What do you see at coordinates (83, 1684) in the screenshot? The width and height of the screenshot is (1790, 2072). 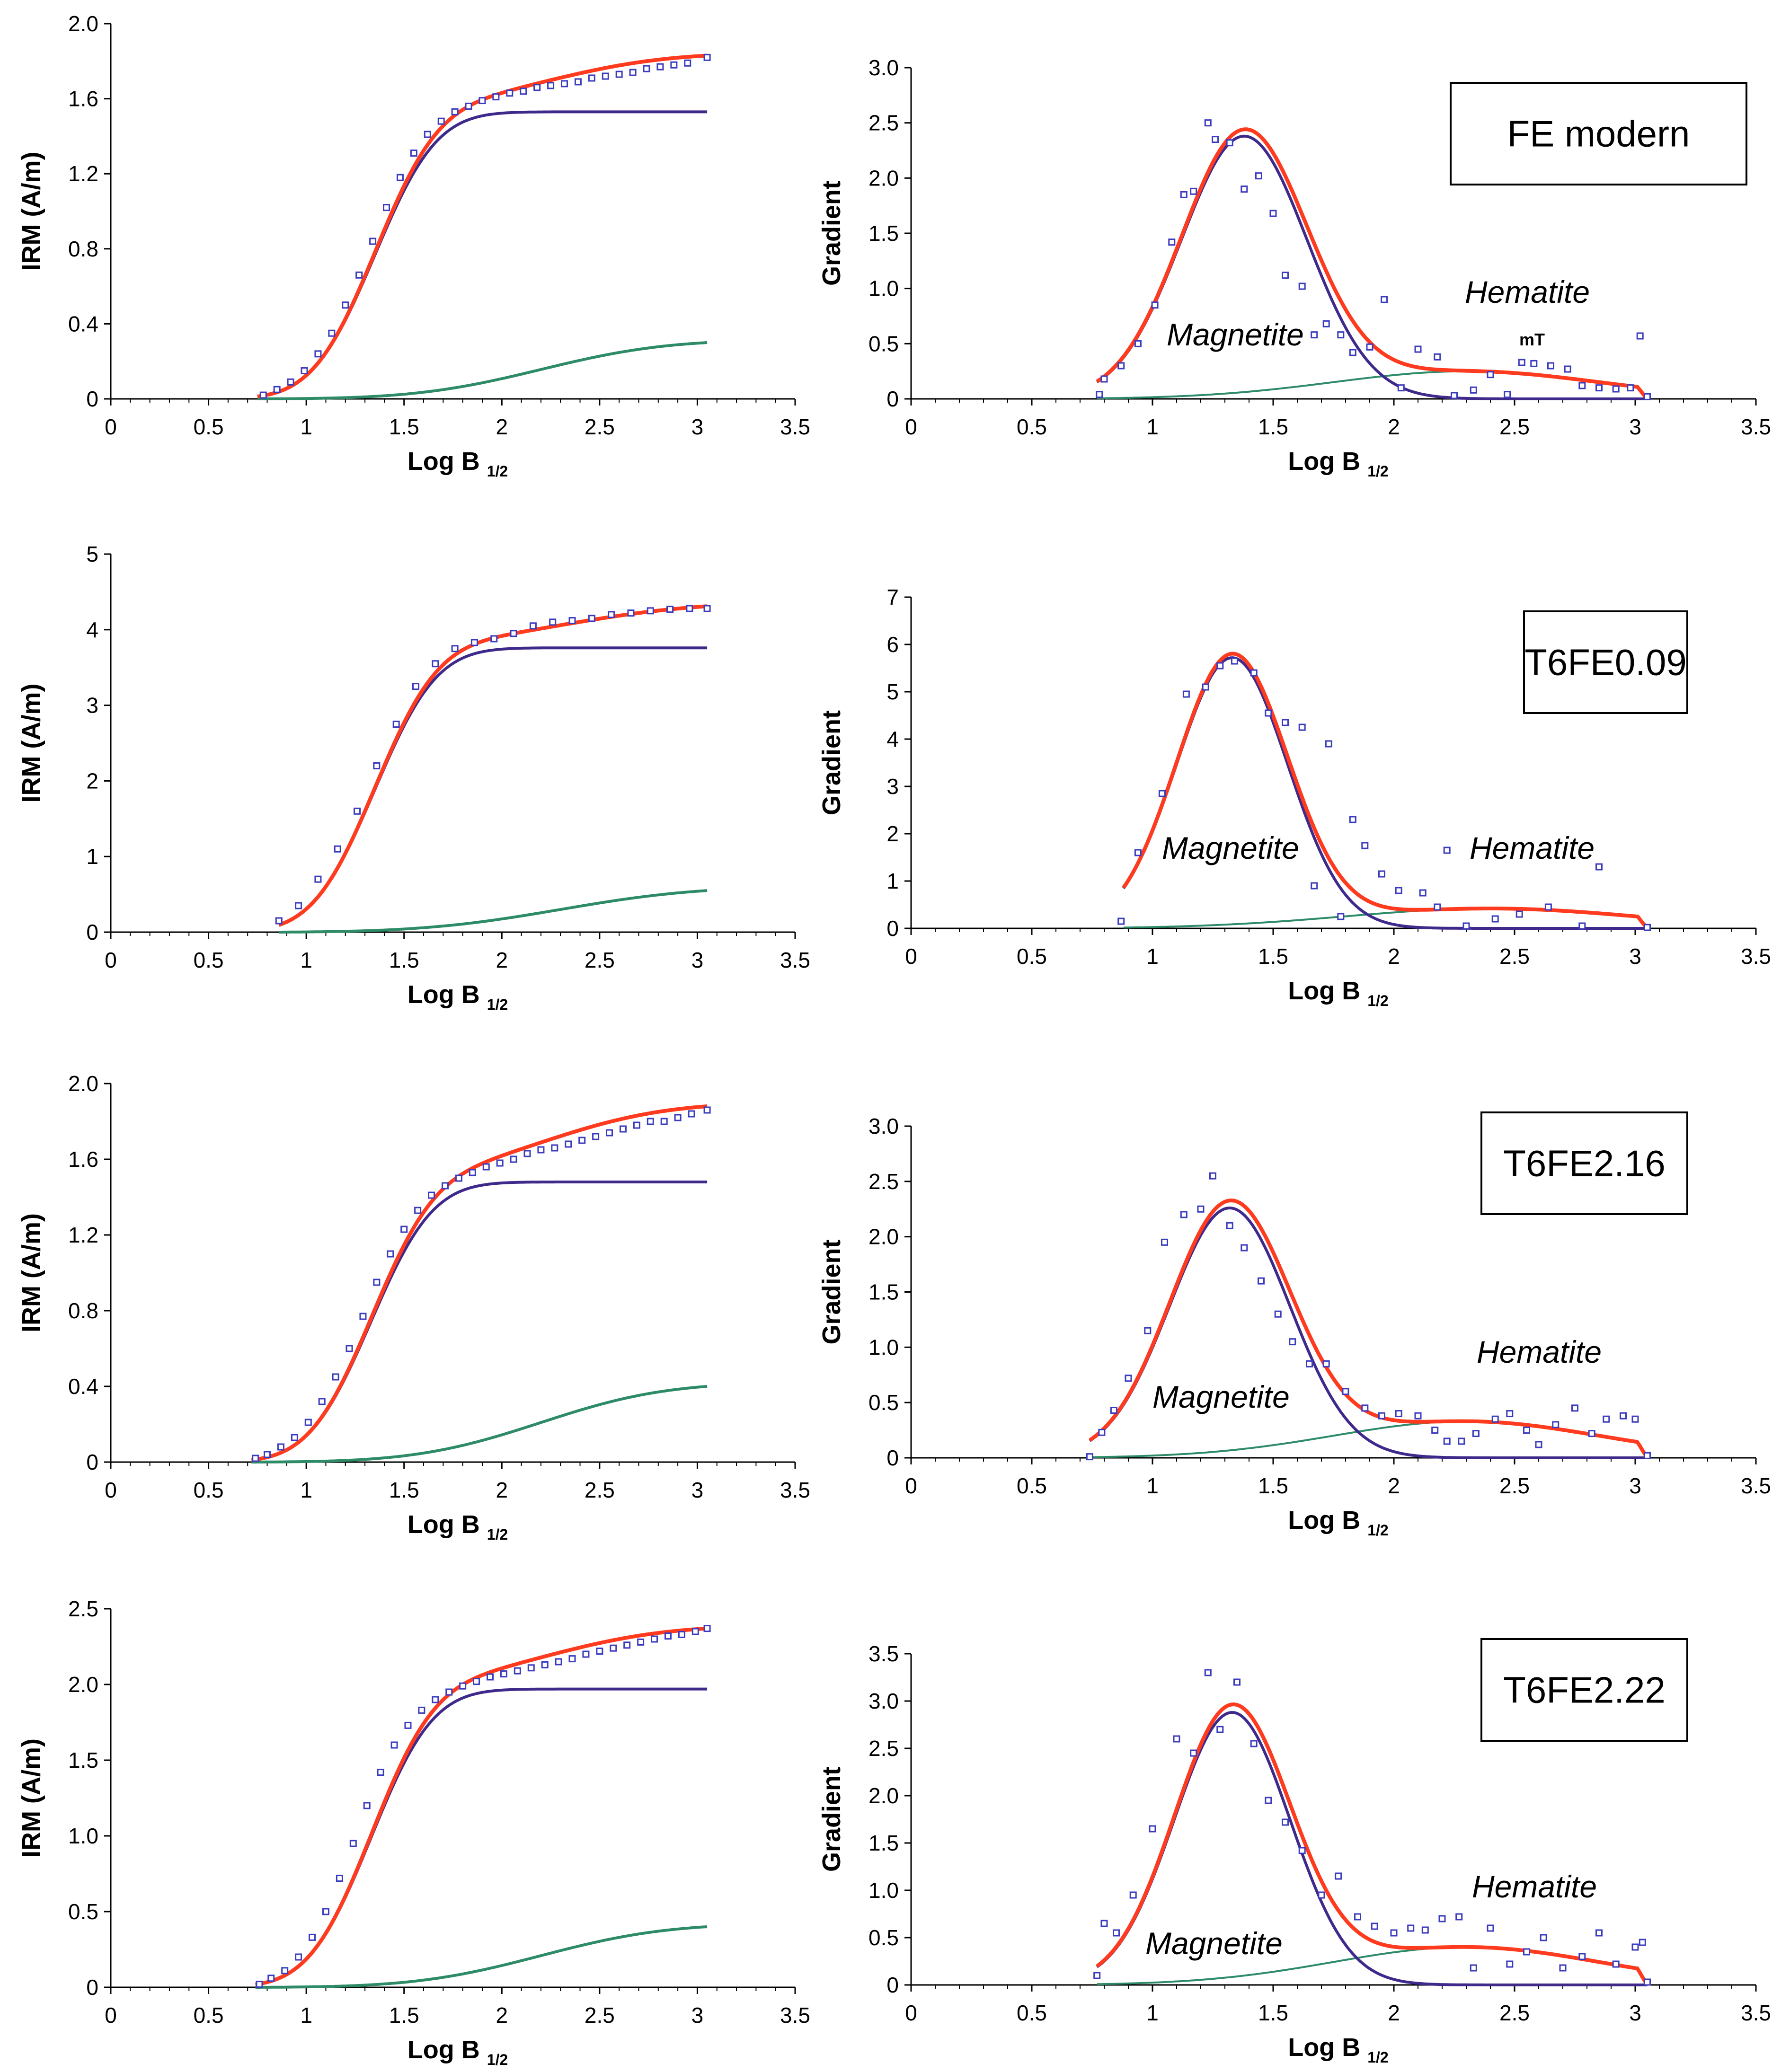 I see `y-tick-label: 2.0` at bounding box center [83, 1684].